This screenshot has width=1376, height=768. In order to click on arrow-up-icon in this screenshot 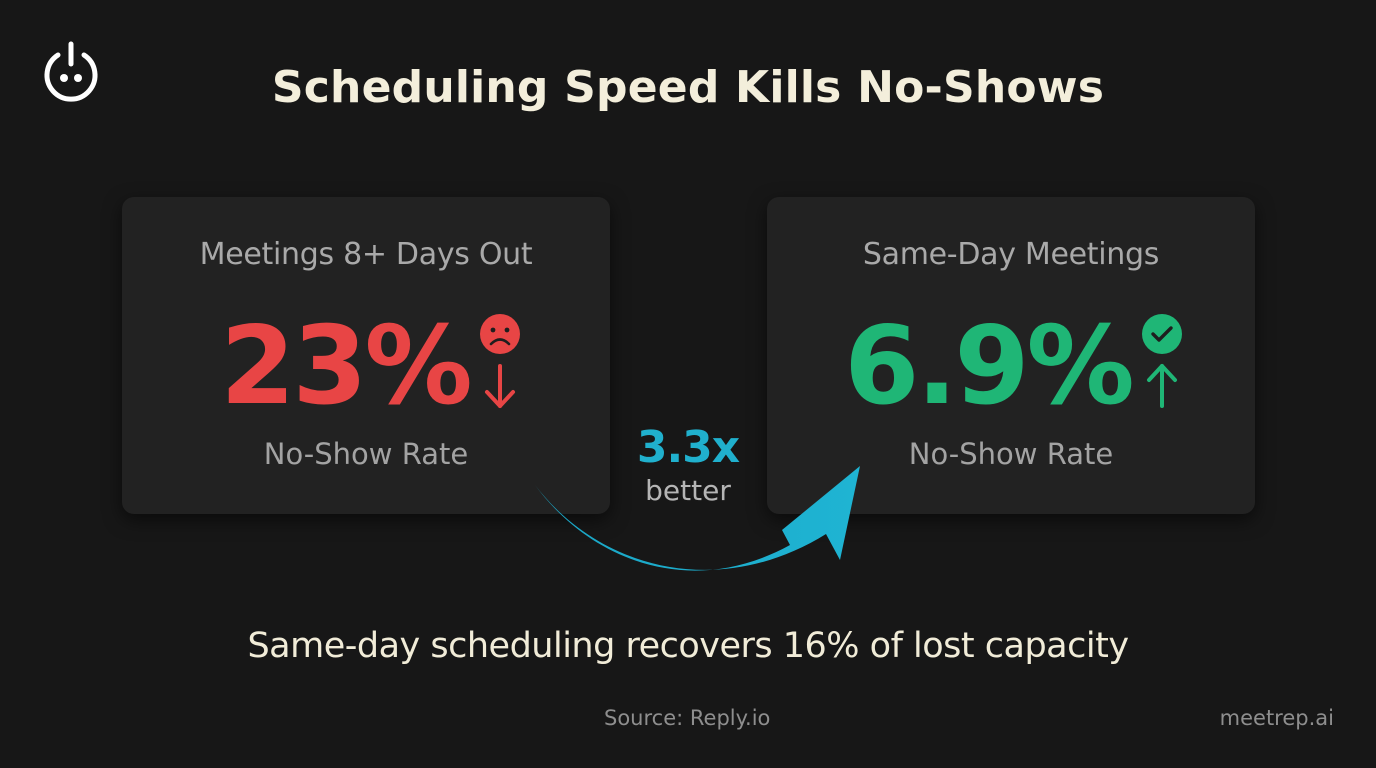, I will do `click(1161, 386)`.